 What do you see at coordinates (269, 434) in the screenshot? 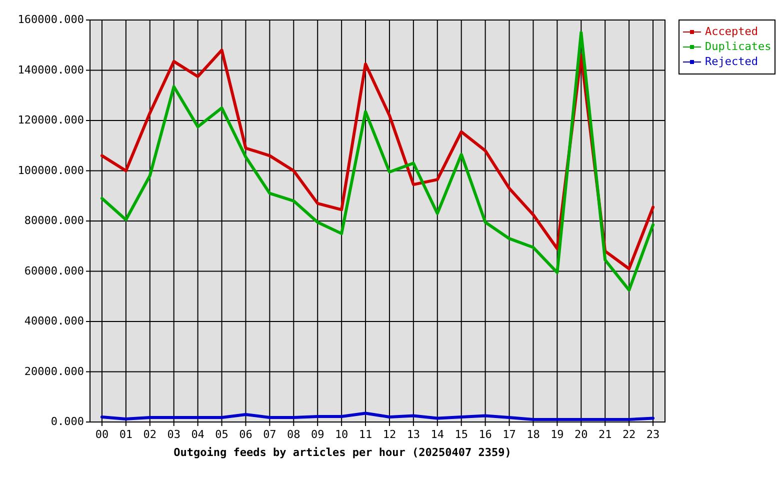
I see `x-tick-label: 07` at bounding box center [269, 434].